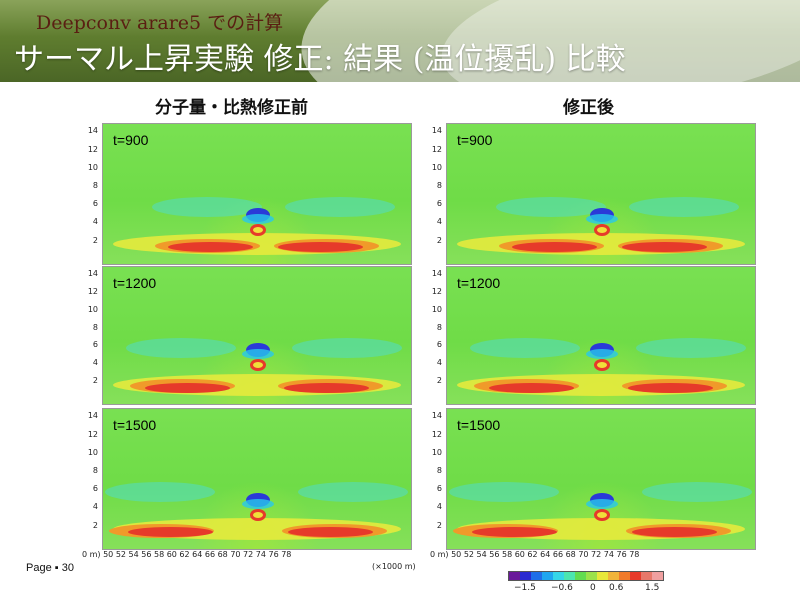 The height and width of the screenshot is (600, 800). I want to click on slide-title: サーマル上昇実験 修正: 結果 (温位擾乱) 比較, so click(320, 59).